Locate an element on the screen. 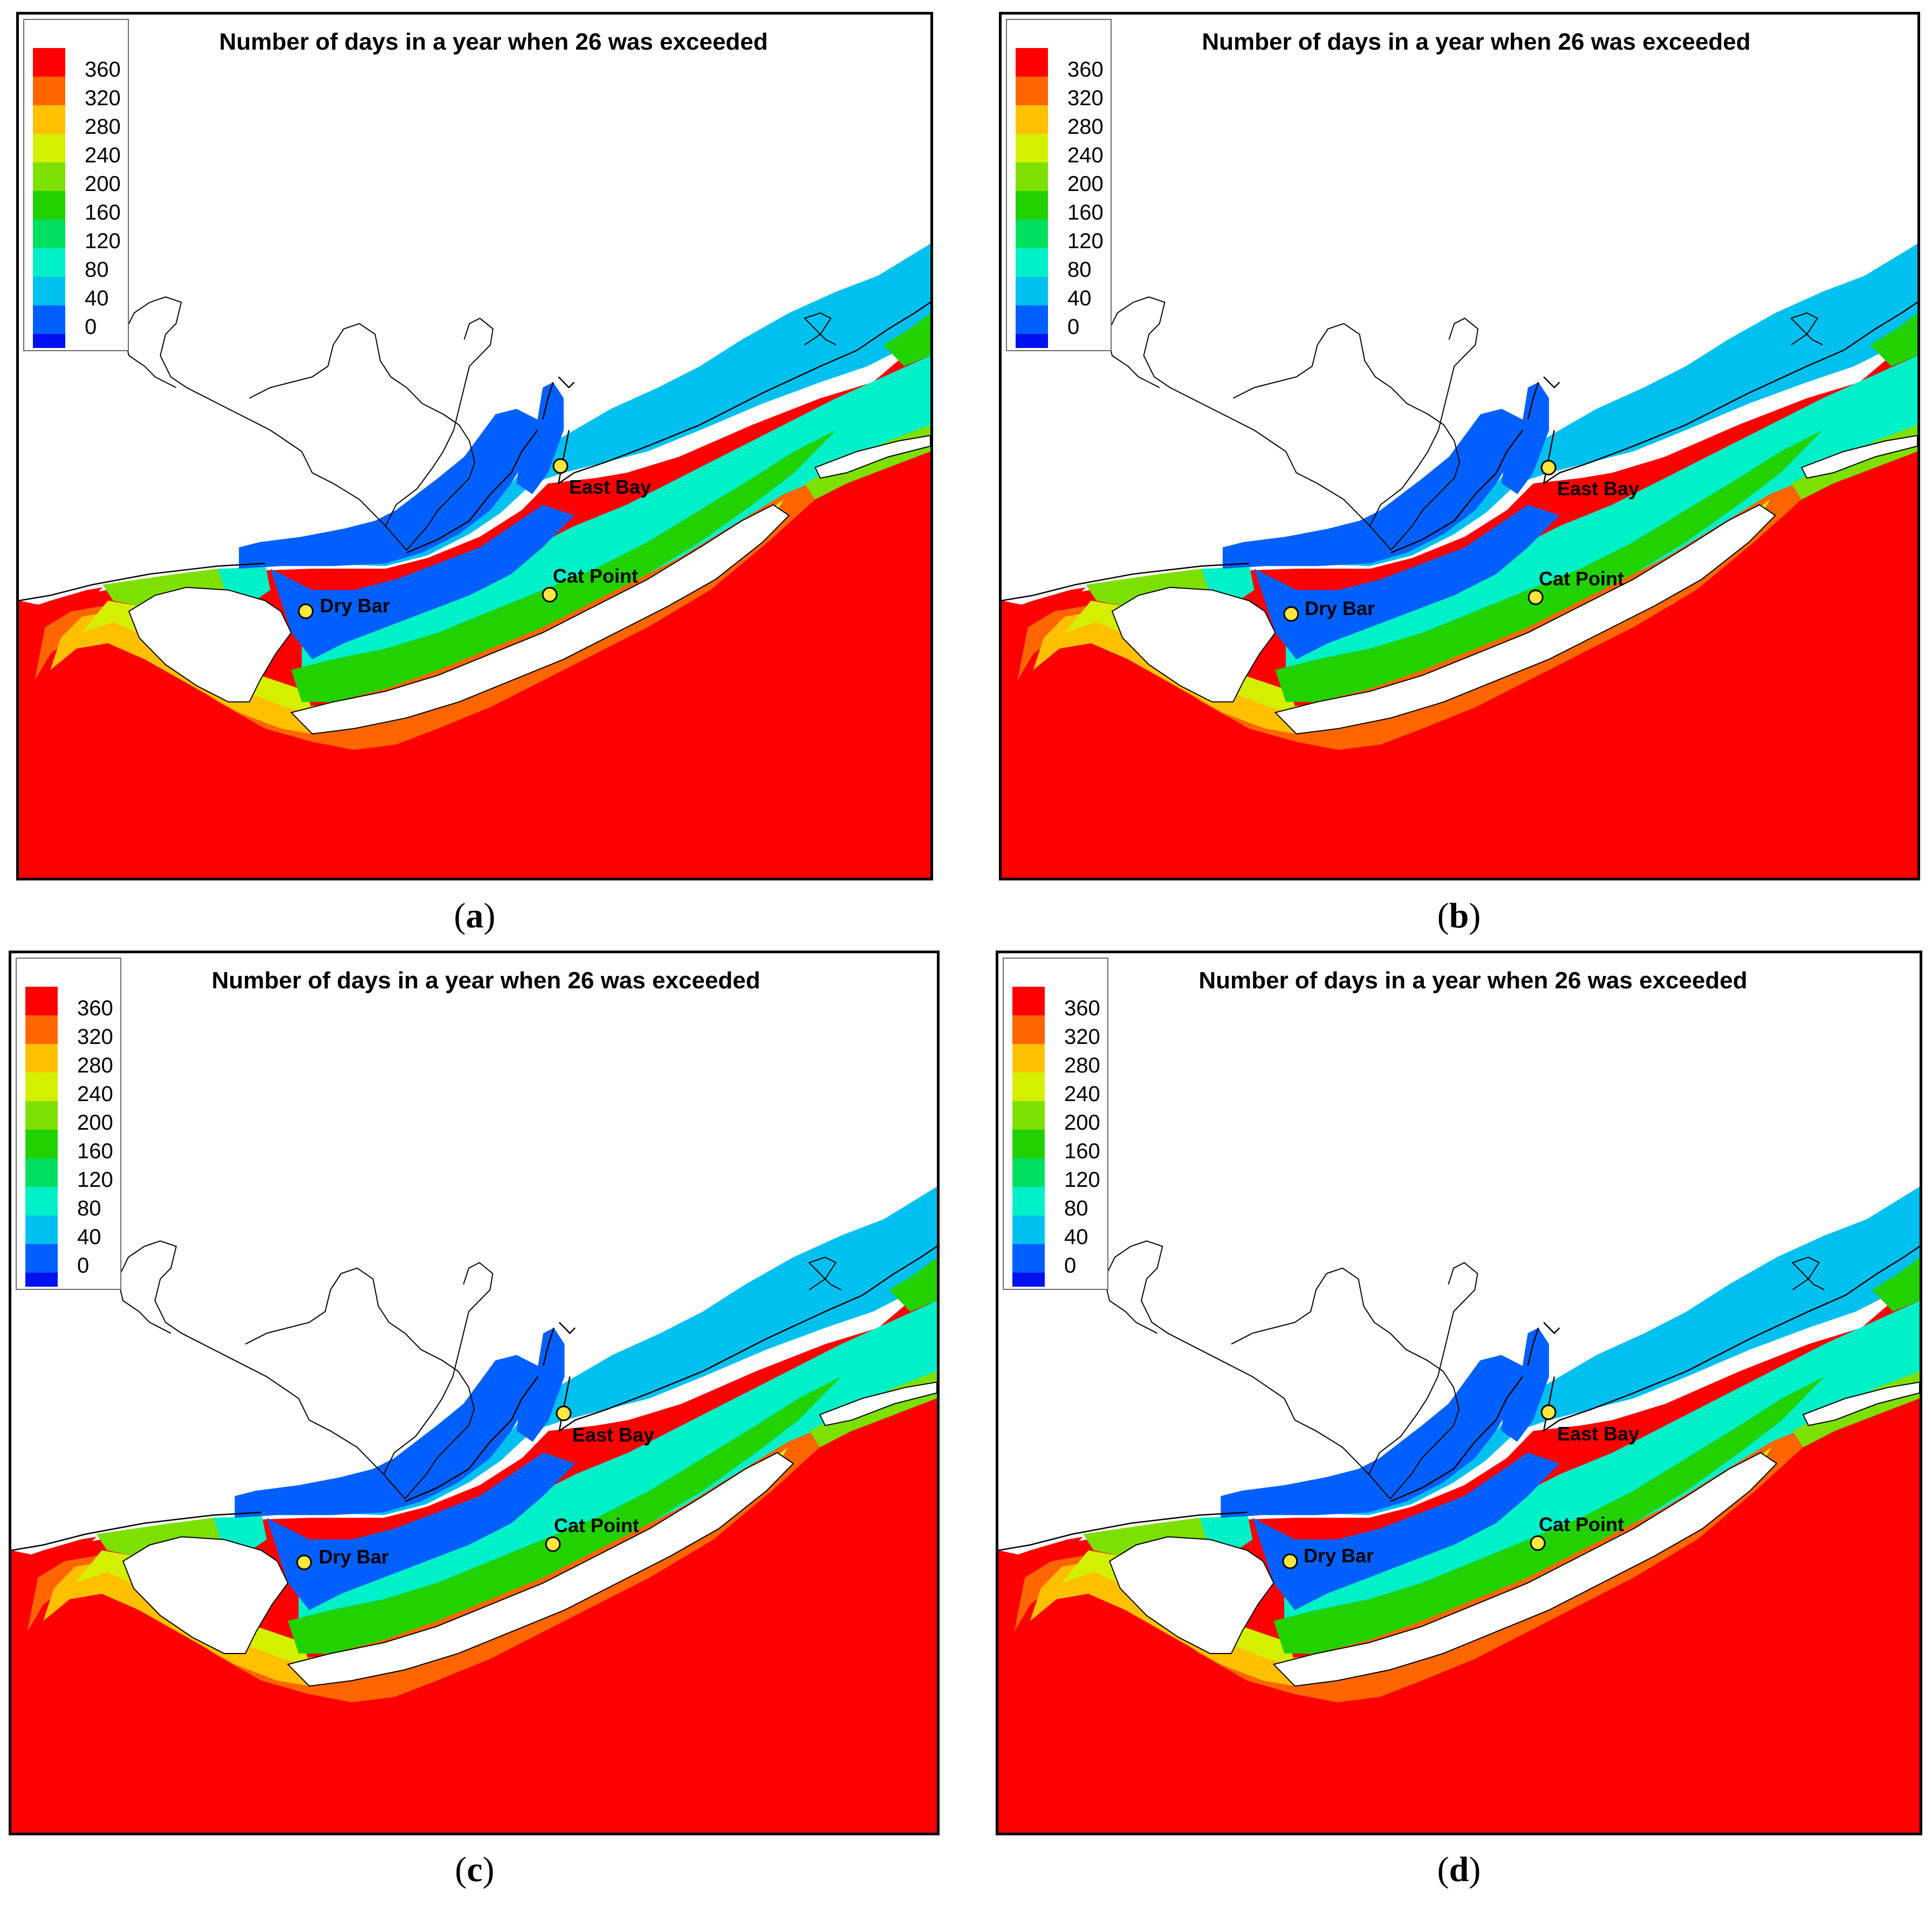 This screenshot has width=1932, height=1906. east-bay-marker is located at coordinates (1548, 468).